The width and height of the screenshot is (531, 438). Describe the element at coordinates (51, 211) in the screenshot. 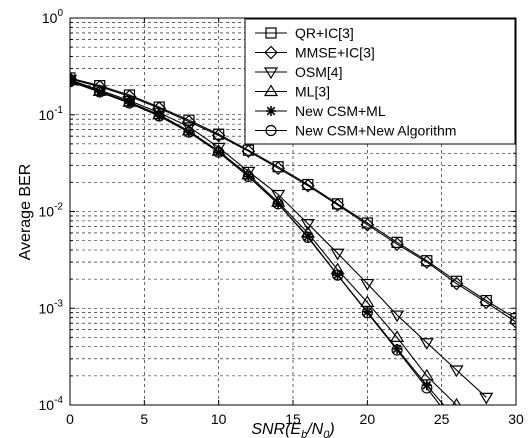

I see `y-tick-label: 10⁻²` at that location.